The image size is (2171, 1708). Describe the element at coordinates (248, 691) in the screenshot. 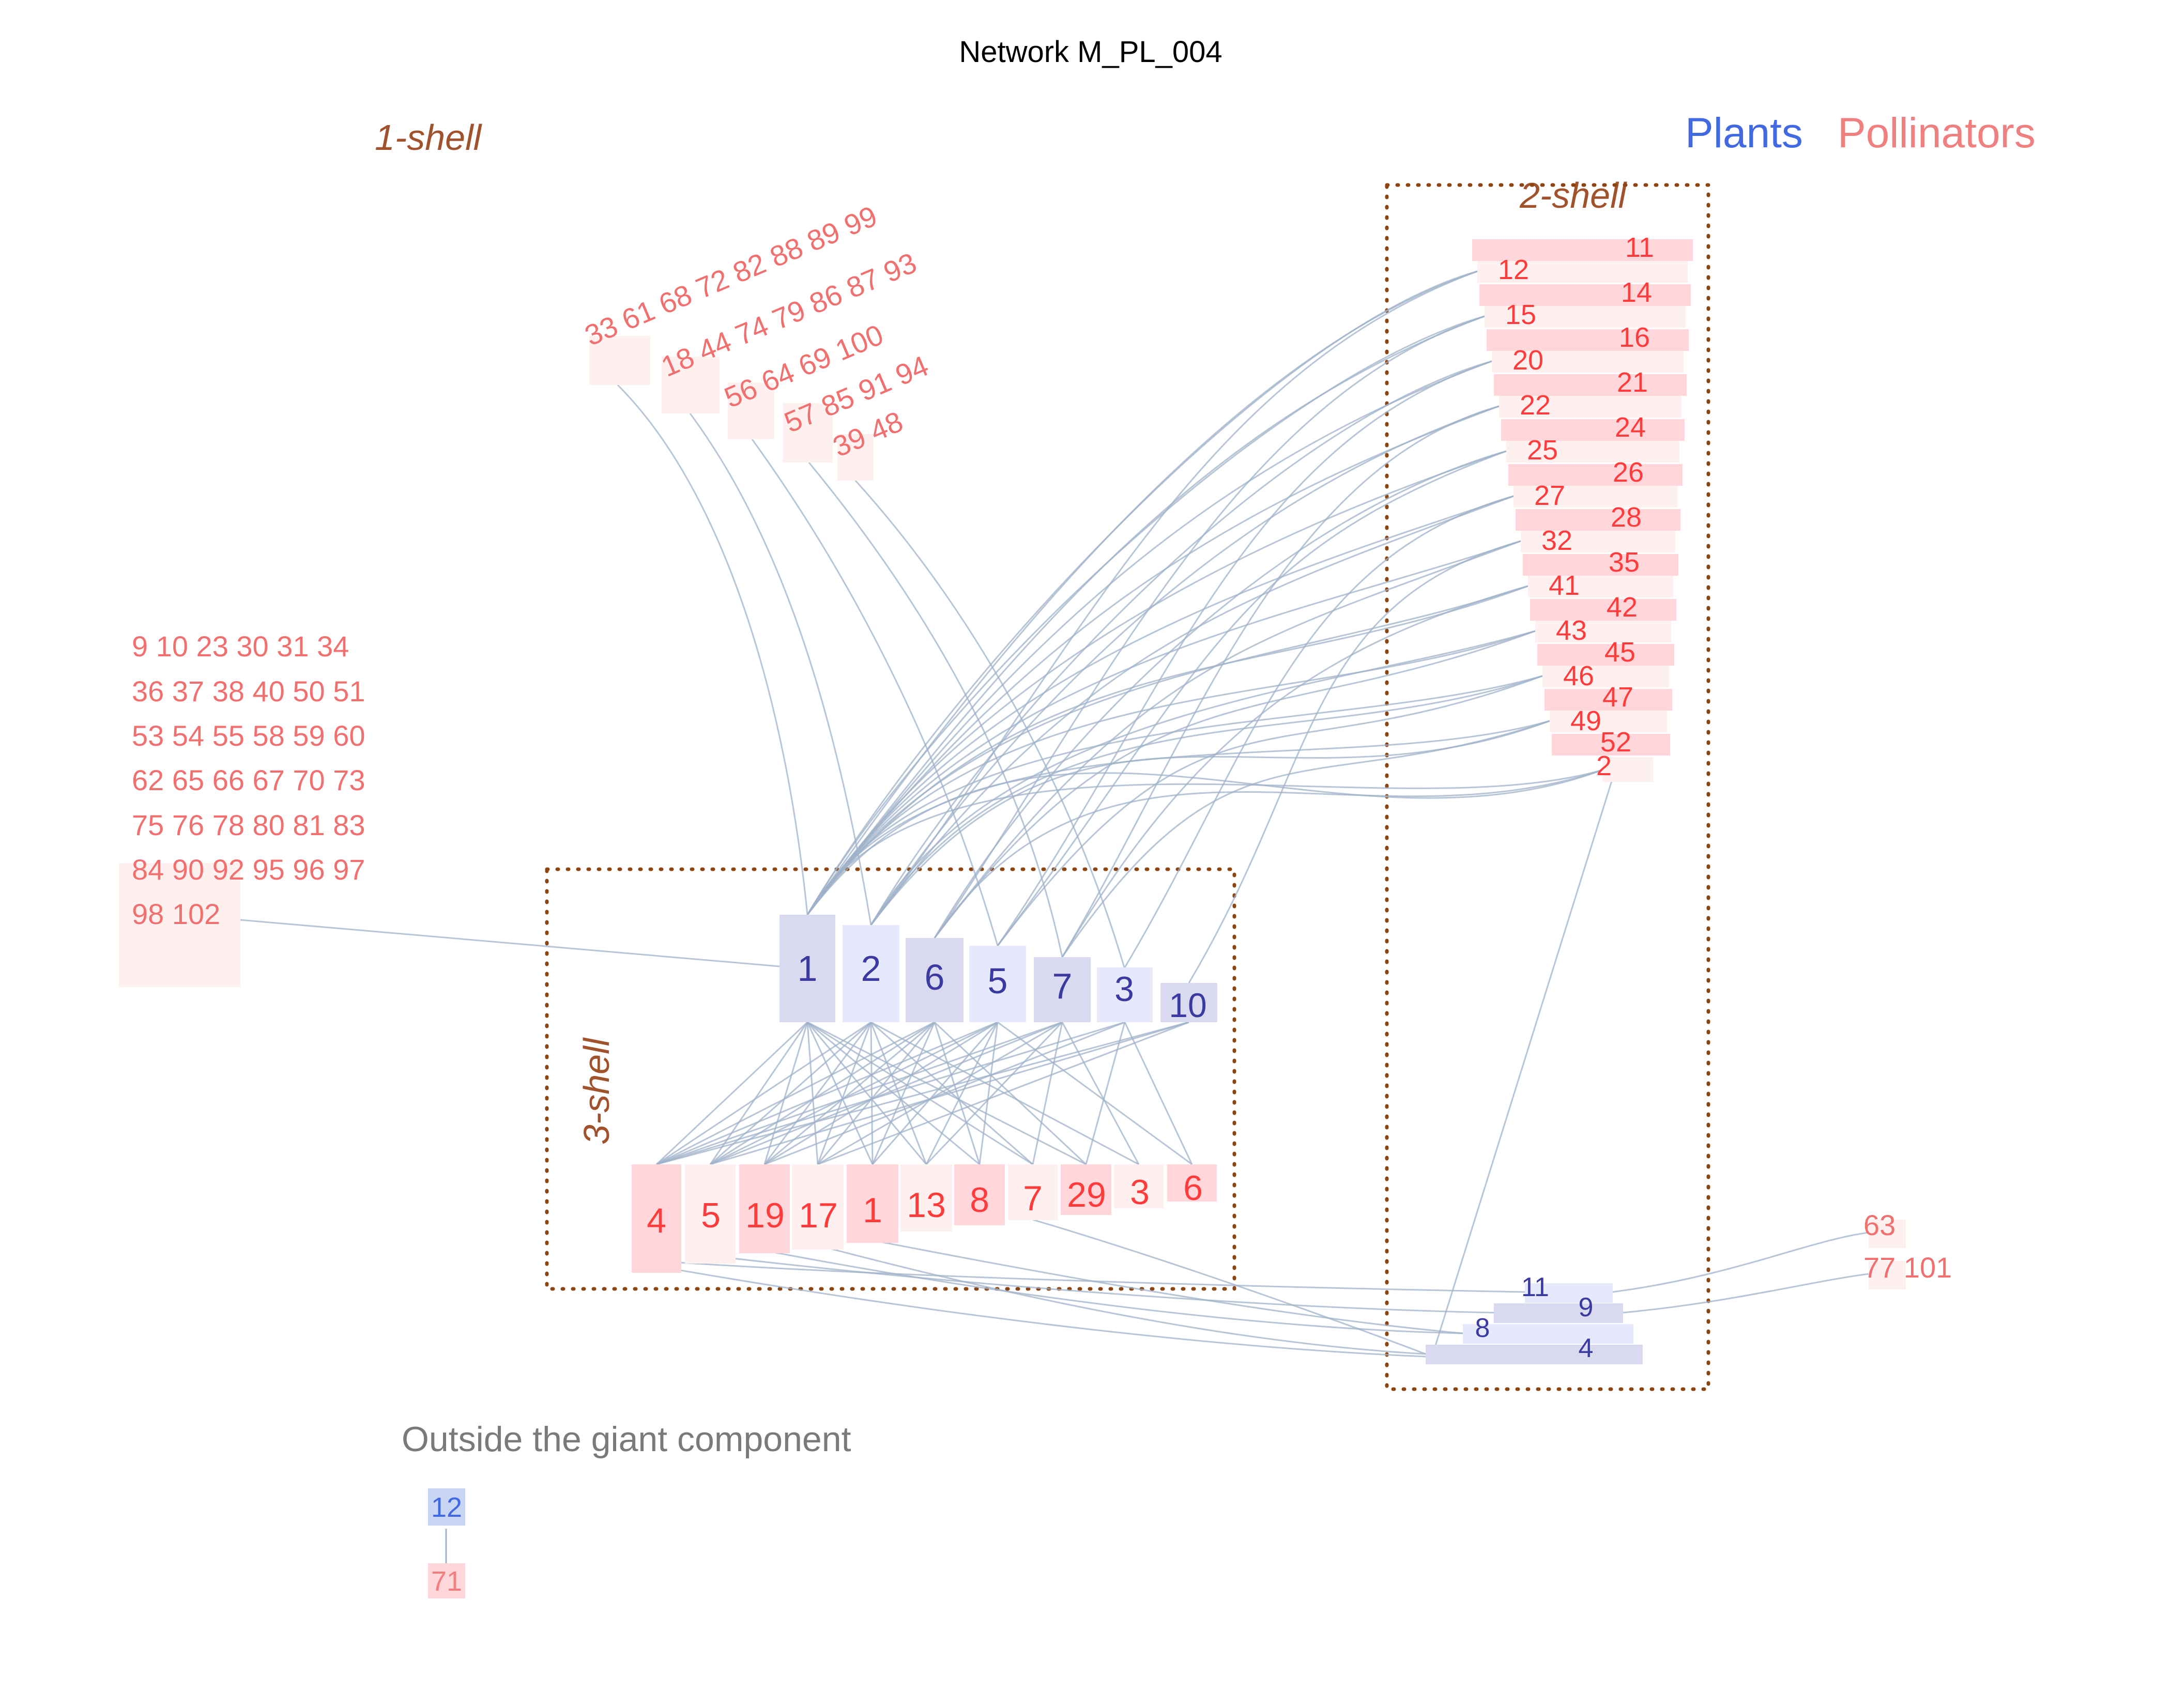

I see `shell1-block-row: 36 37 38 40 50 51` at that location.